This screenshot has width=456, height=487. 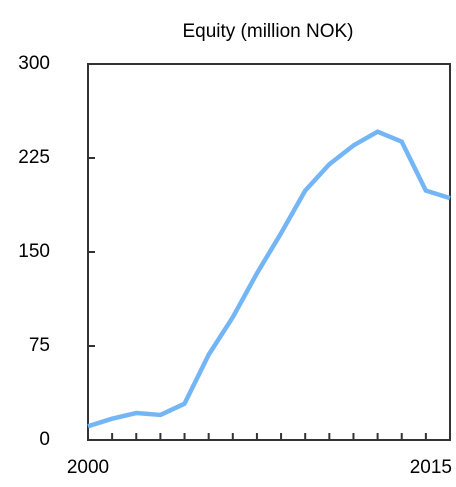 I want to click on y-tick-label: 0, so click(x=44, y=439).